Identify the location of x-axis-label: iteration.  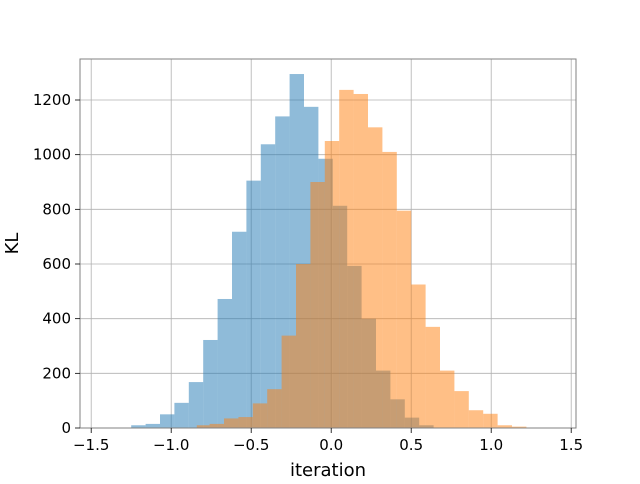
(328, 470).